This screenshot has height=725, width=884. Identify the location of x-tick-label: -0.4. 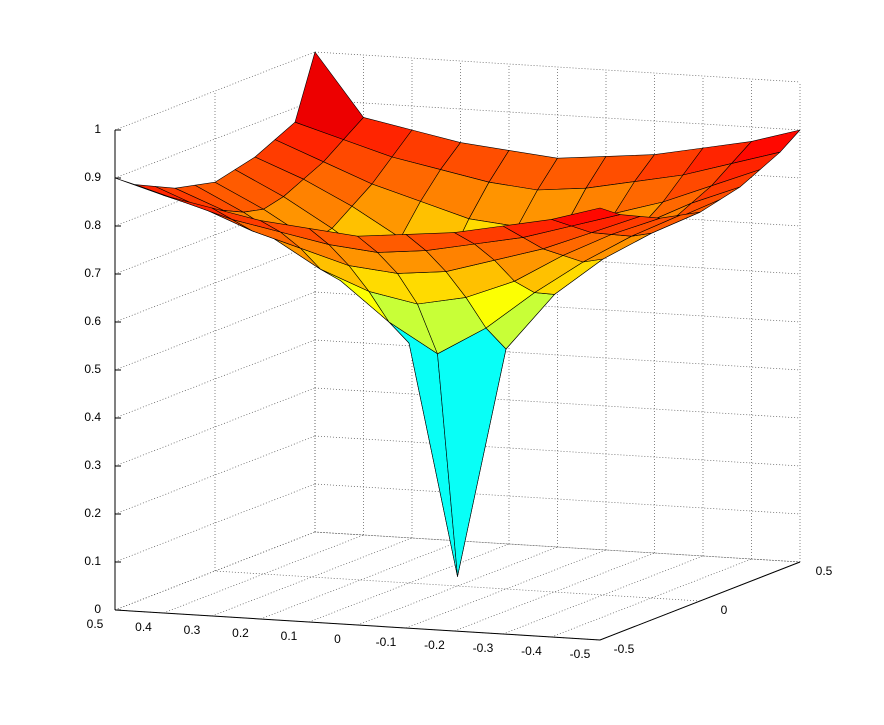
(531, 651).